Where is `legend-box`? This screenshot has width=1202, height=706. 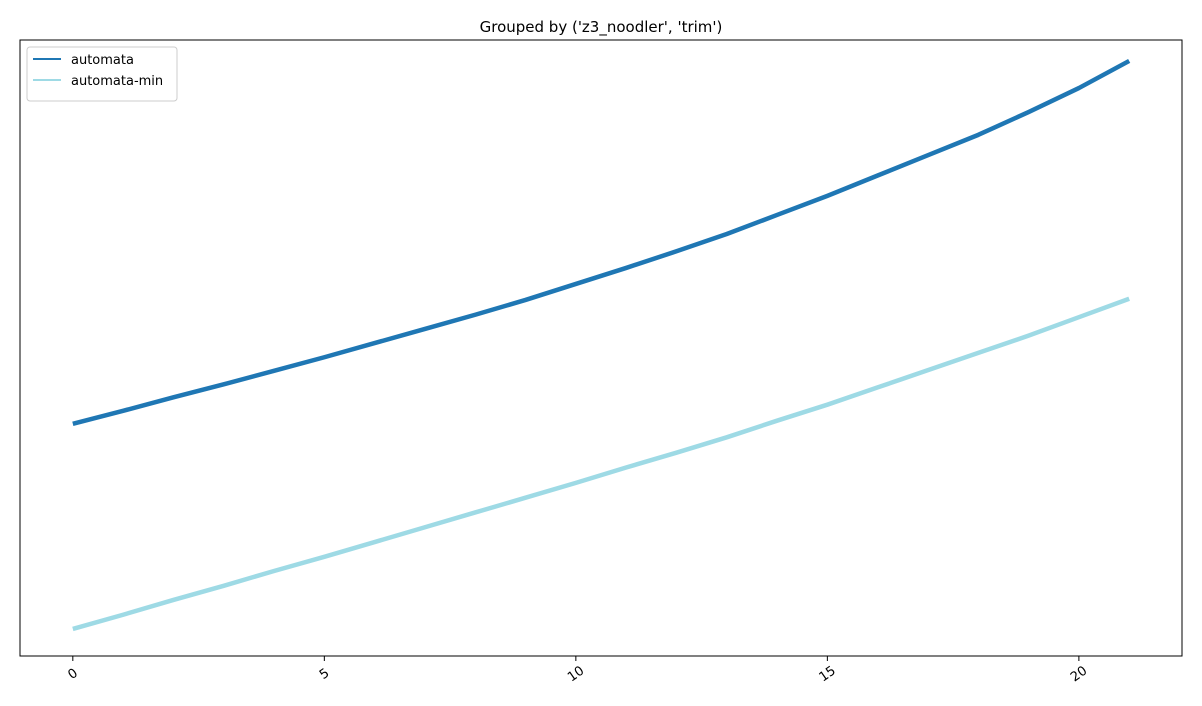
legend-box is located at coordinates (102, 74).